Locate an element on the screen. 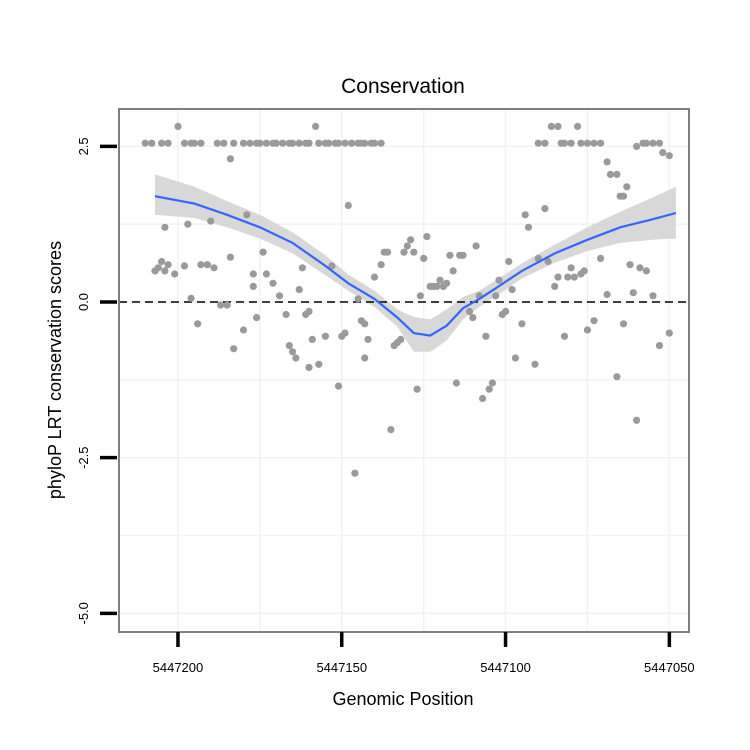 The image size is (750, 750). y-axis-title: phyloP LRT conservation scores is located at coordinates (55, 370).